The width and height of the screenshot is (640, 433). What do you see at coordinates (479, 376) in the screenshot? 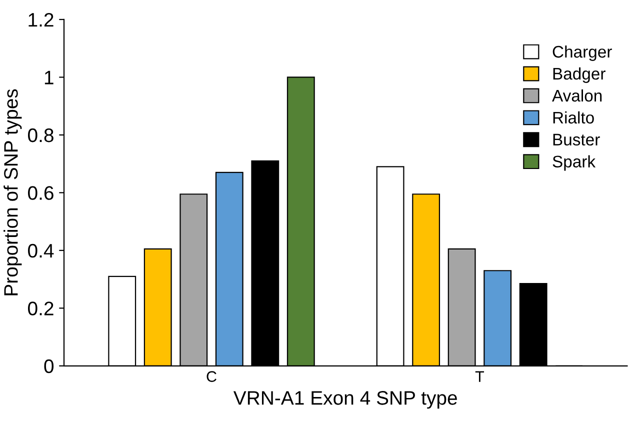
I see `x-tick-label: T` at bounding box center [479, 376].